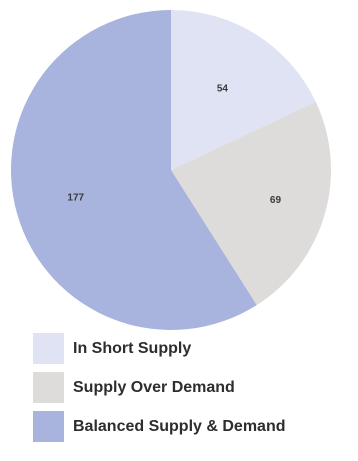 This screenshot has width=358, height=461. I want to click on legend-swatch-in-short-supply, so click(48, 348).